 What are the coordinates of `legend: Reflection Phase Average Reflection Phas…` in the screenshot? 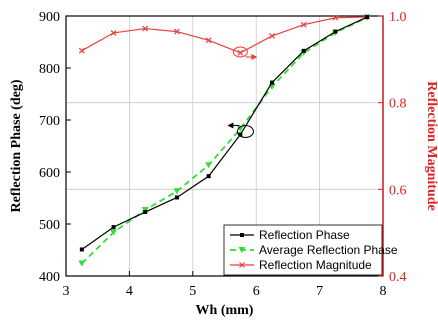 It's located at (310, 250).